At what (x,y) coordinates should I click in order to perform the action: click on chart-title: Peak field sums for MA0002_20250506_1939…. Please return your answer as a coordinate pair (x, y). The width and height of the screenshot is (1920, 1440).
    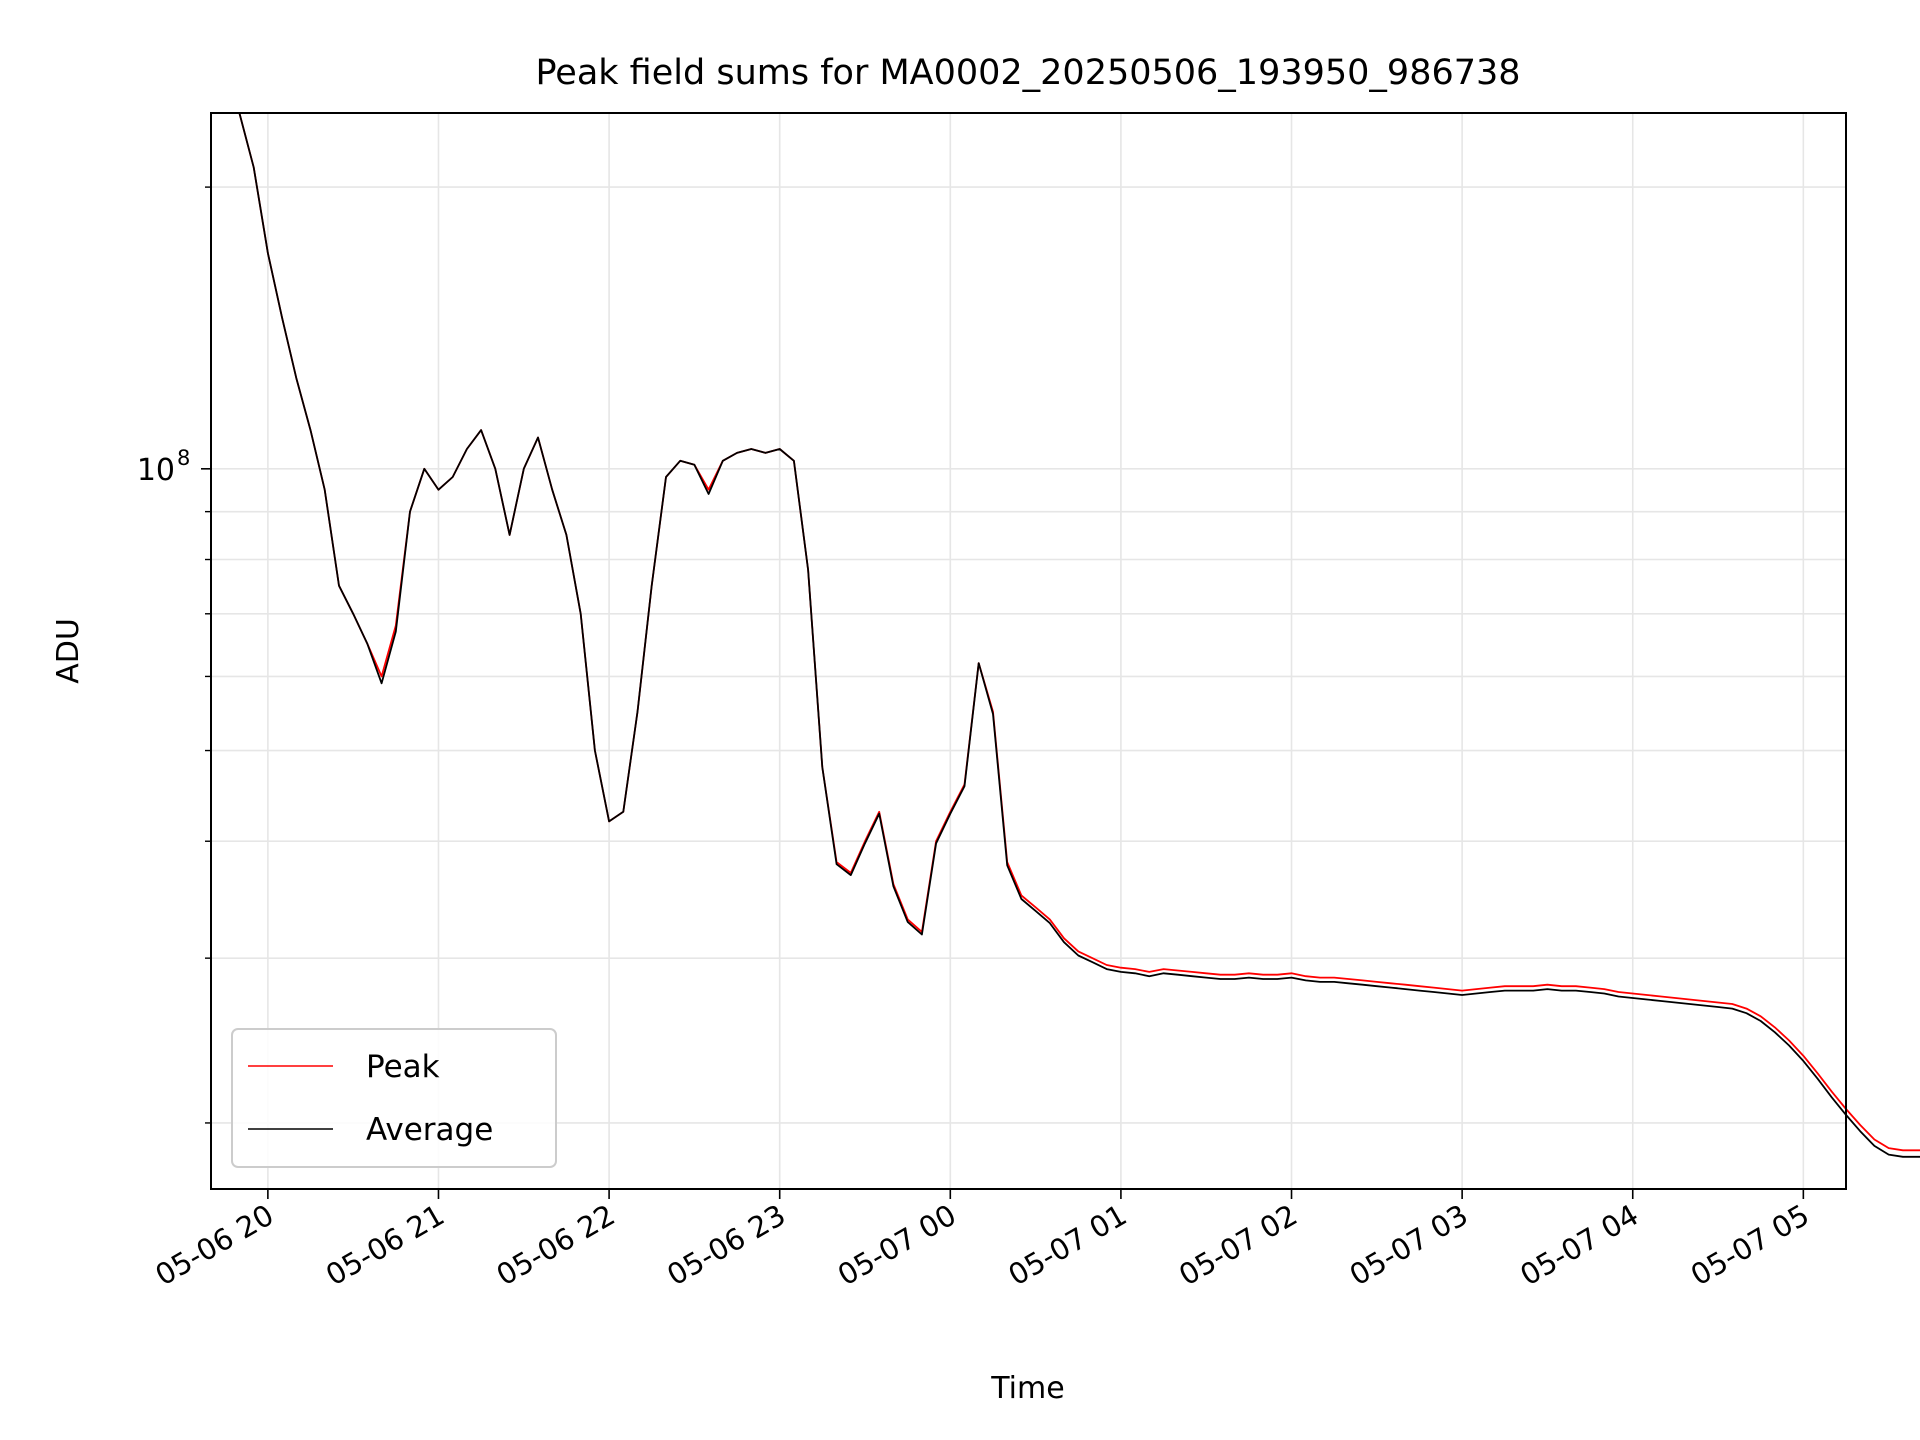
    Looking at the image, I should click on (1027, 73).